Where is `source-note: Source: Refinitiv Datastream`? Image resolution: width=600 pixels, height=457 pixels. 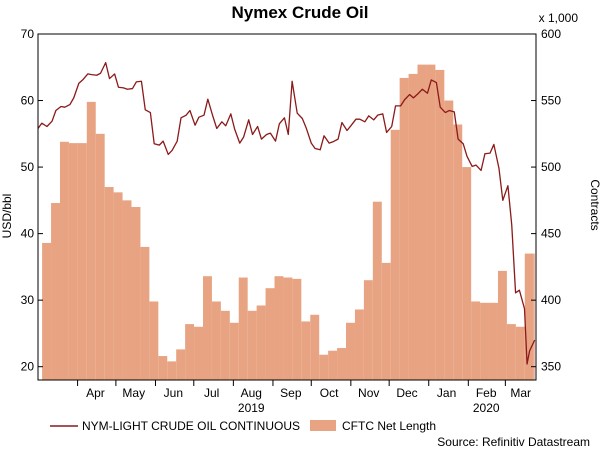 source-note: Source: Refinitiv Datastream is located at coordinates (513, 442).